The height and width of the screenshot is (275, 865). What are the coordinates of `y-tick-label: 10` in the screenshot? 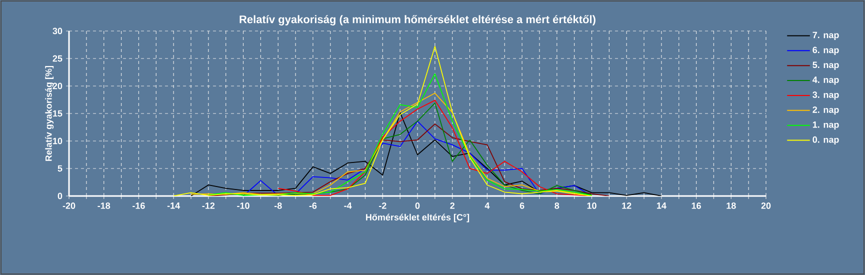 It's located at (57, 141).